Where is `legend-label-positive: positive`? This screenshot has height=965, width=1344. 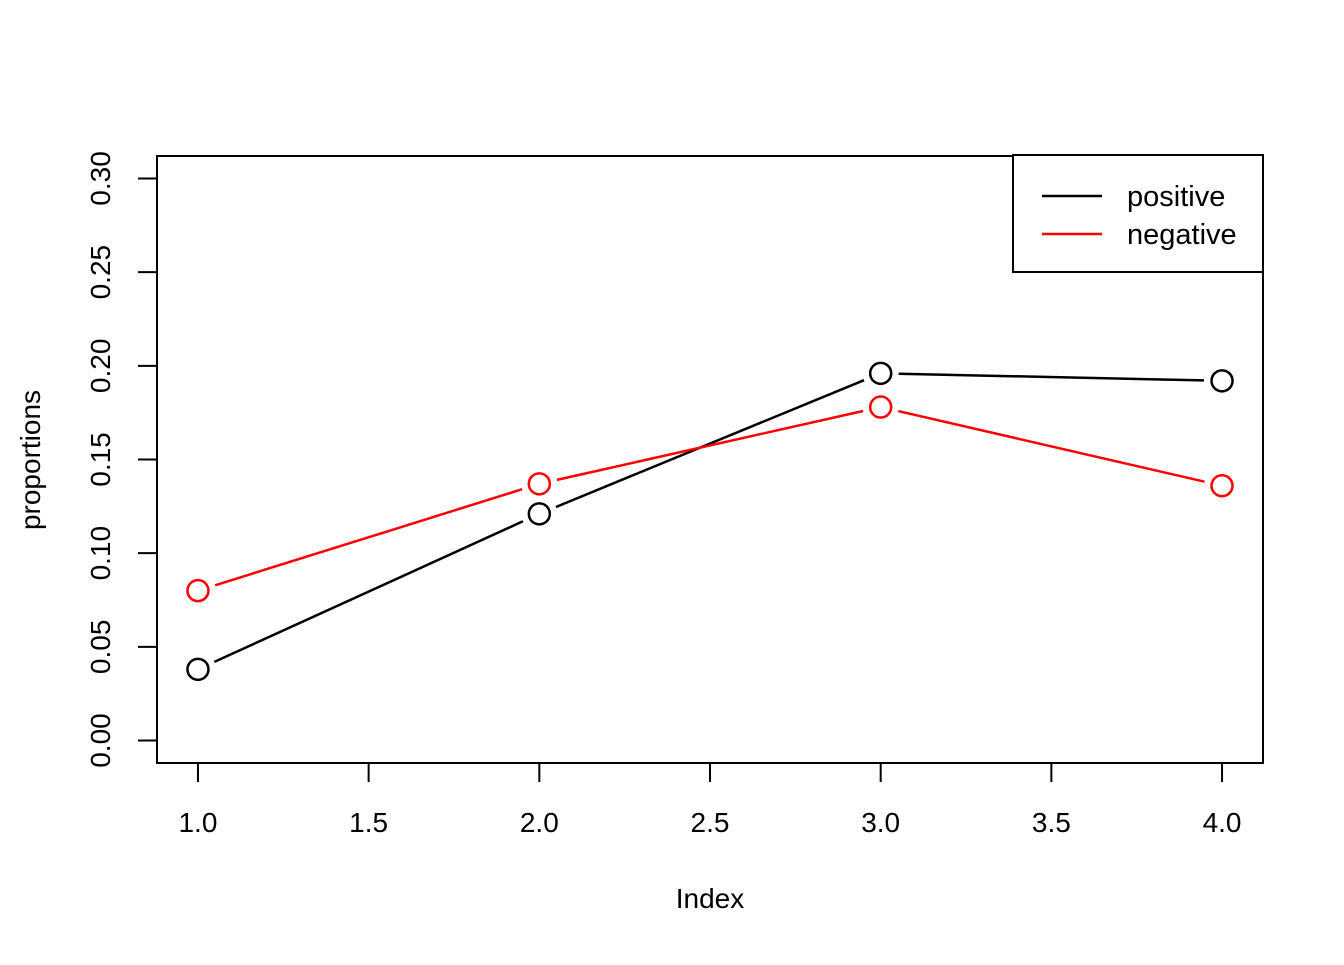
legend-label-positive: positive is located at coordinates (1176, 197).